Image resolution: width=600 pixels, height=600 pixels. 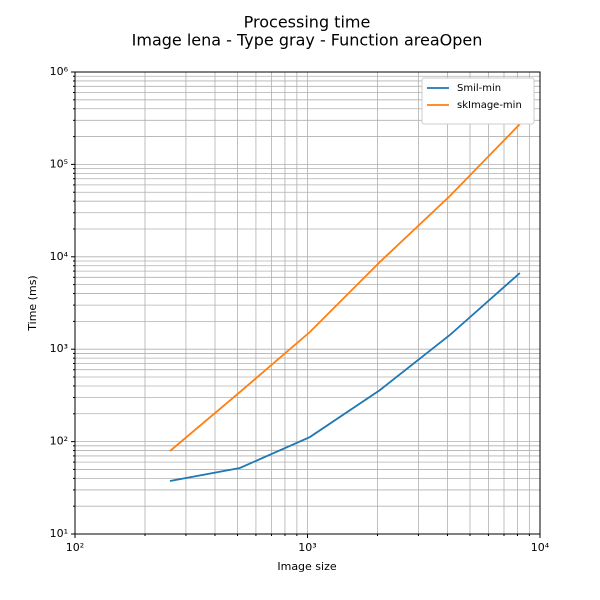 What do you see at coordinates (59, 71) in the screenshot?
I see `y-tick-label: 10⁶` at bounding box center [59, 71].